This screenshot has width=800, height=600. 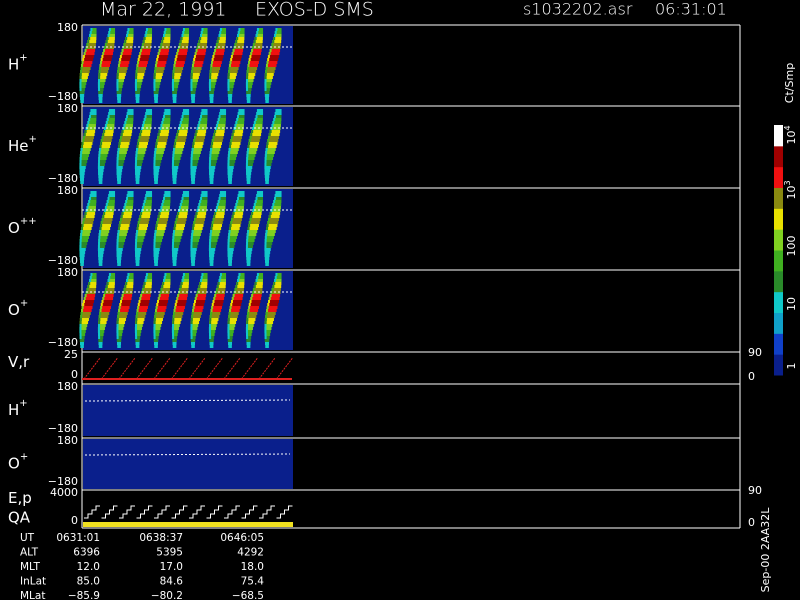 What do you see at coordinates (284, 512) in the screenshot?
I see `energy-step` at bounding box center [284, 512].